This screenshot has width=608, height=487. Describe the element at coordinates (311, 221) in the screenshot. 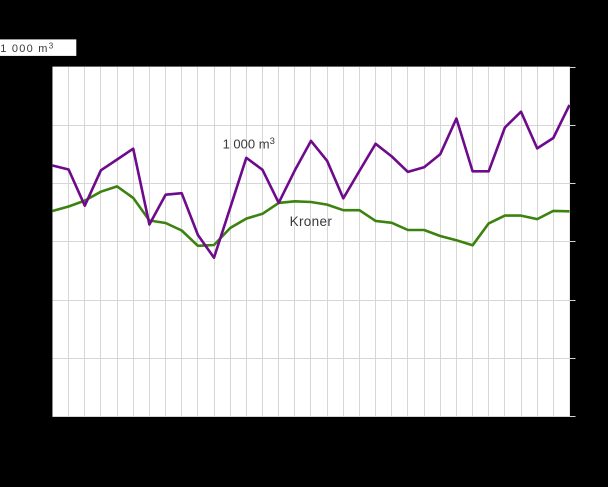

I see `svg-text: Kroner` at that location.